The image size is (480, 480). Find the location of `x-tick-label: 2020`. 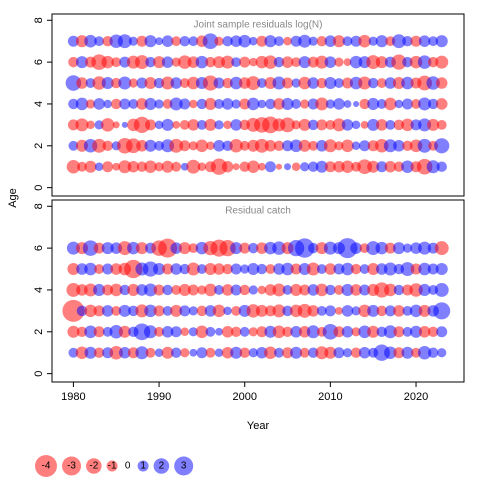

x-tick-label: 2020 is located at coordinates (416, 397).